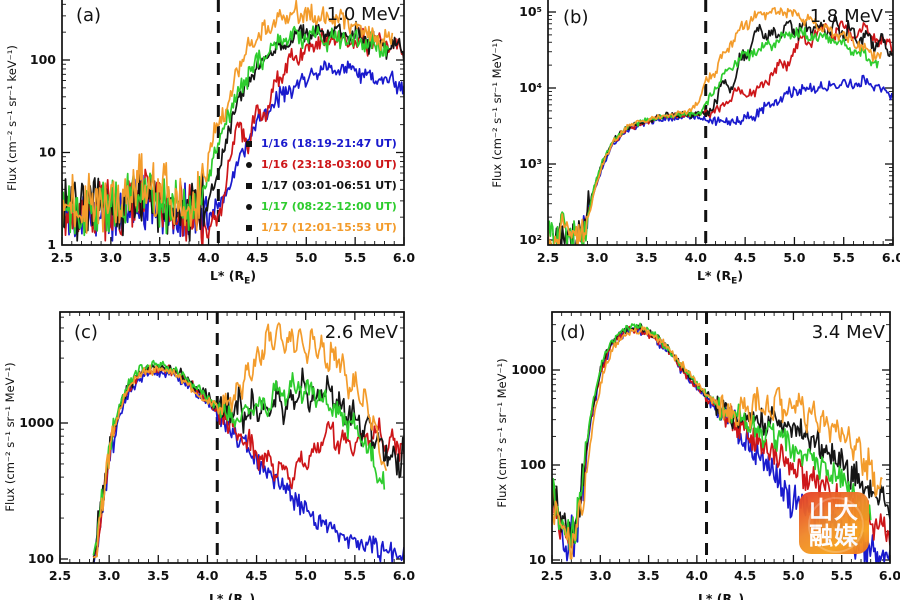 The image size is (900, 600). I want to click on y-tick-label: 10², so click(530, 239).